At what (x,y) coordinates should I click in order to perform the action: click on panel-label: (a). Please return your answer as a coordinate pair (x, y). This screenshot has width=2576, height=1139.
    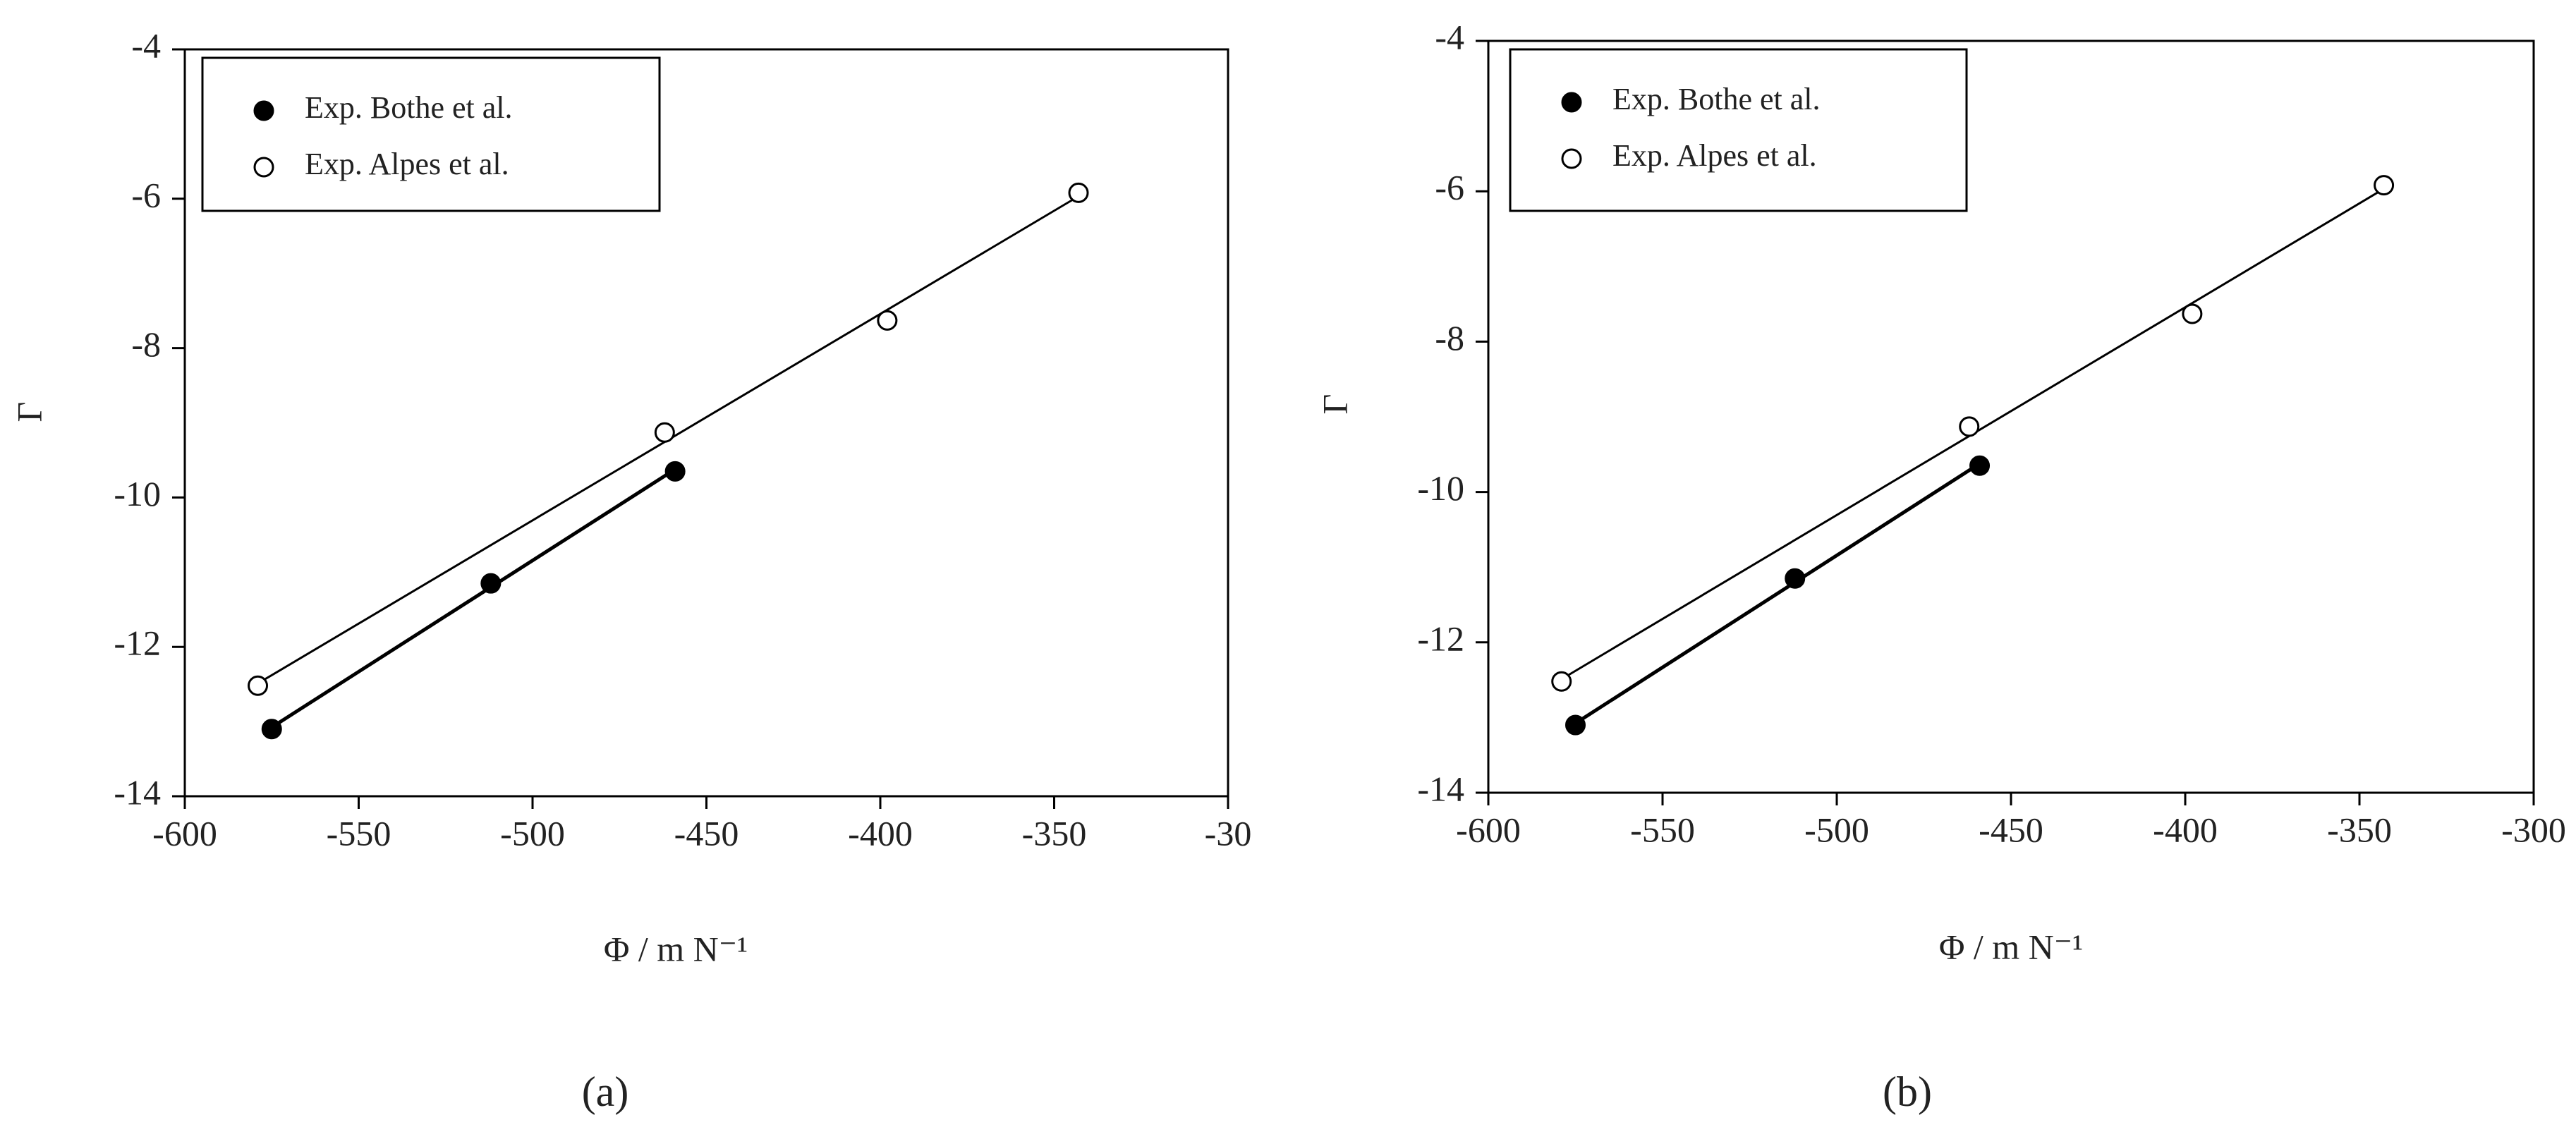
    Looking at the image, I should click on (605, 1091).